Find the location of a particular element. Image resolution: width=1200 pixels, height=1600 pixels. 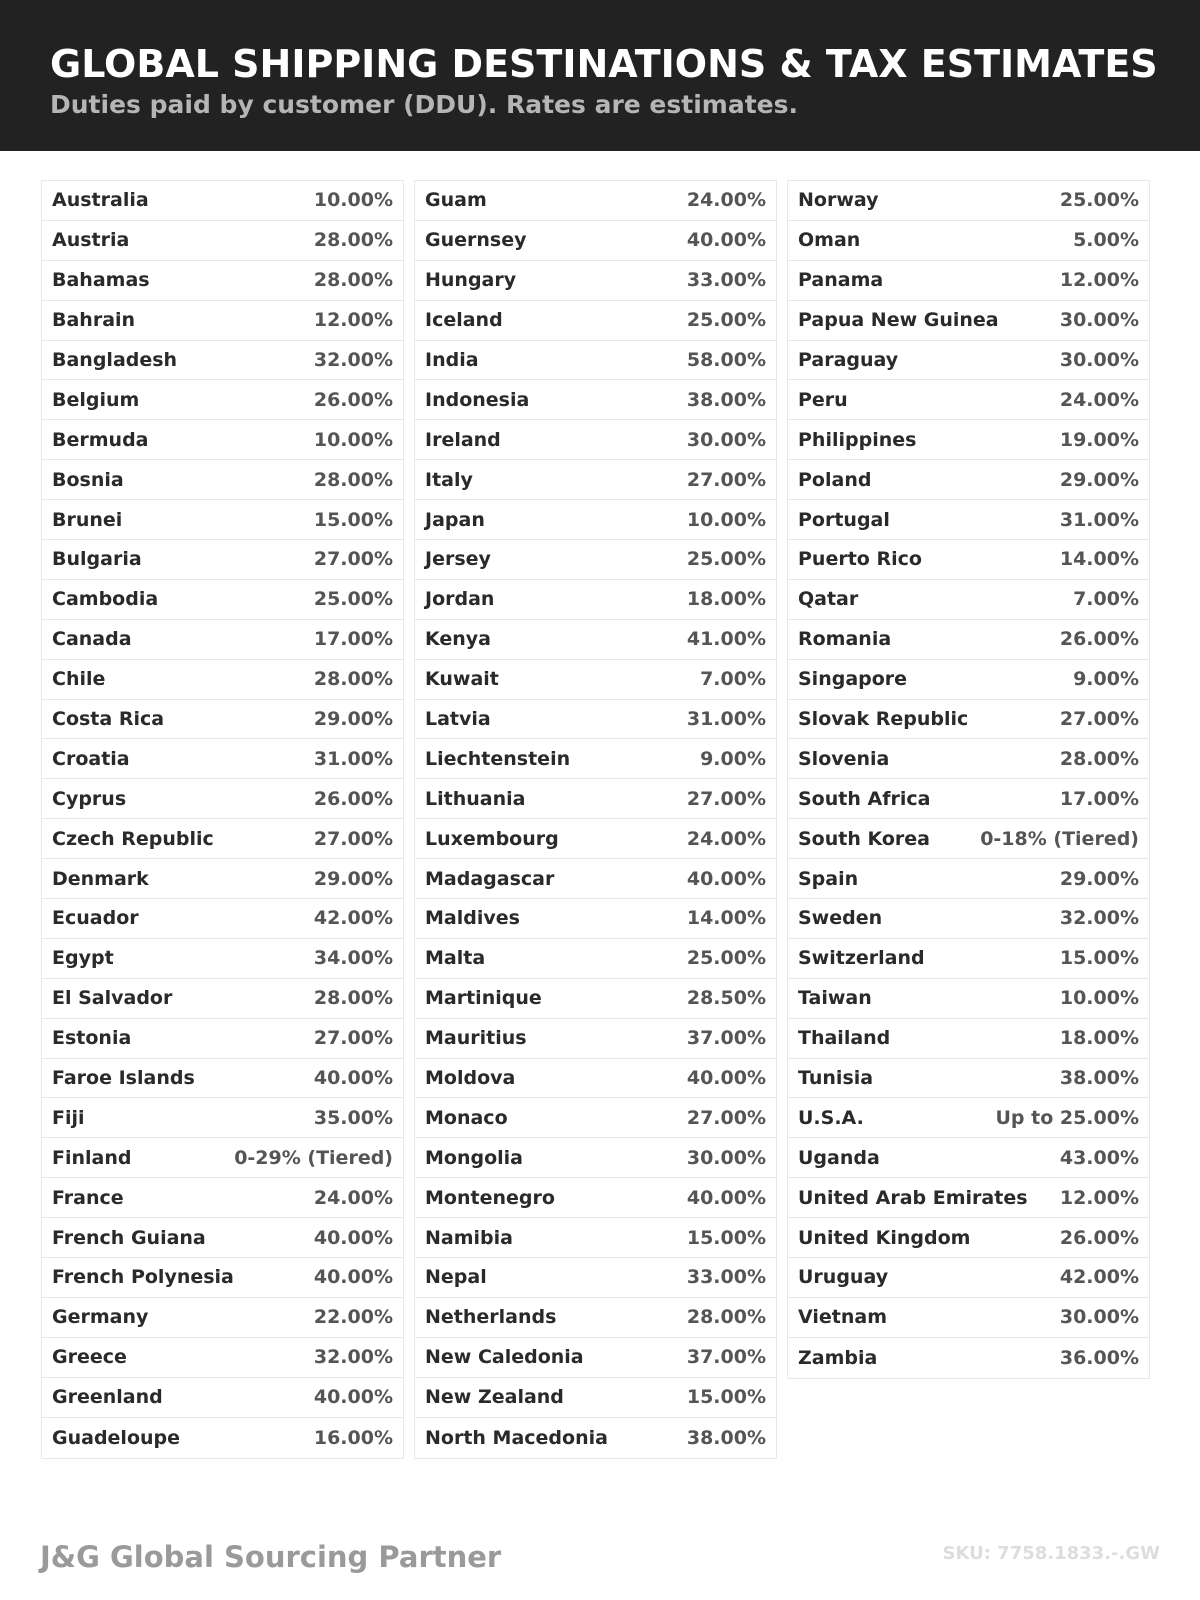

table-row: Singapore 9.00% is located at coordinates (968, 680).